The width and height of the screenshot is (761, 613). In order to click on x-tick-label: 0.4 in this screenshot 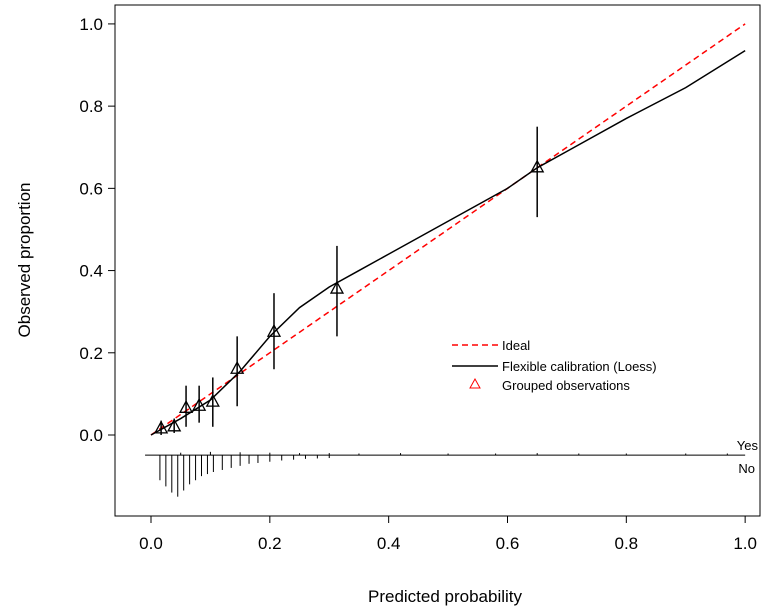, I will do `click(389, 543)`.